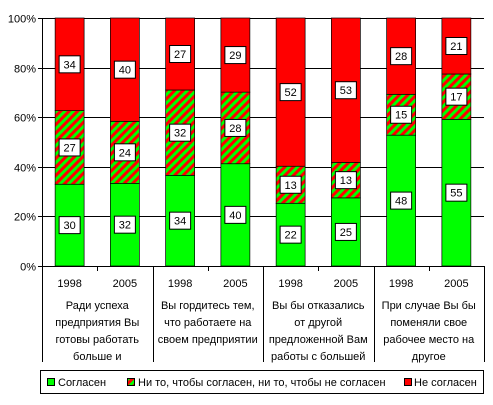 This screenshot has width=493, height=405. I want to click on group-label-line: Вы бы отказались, so click(318, 306).